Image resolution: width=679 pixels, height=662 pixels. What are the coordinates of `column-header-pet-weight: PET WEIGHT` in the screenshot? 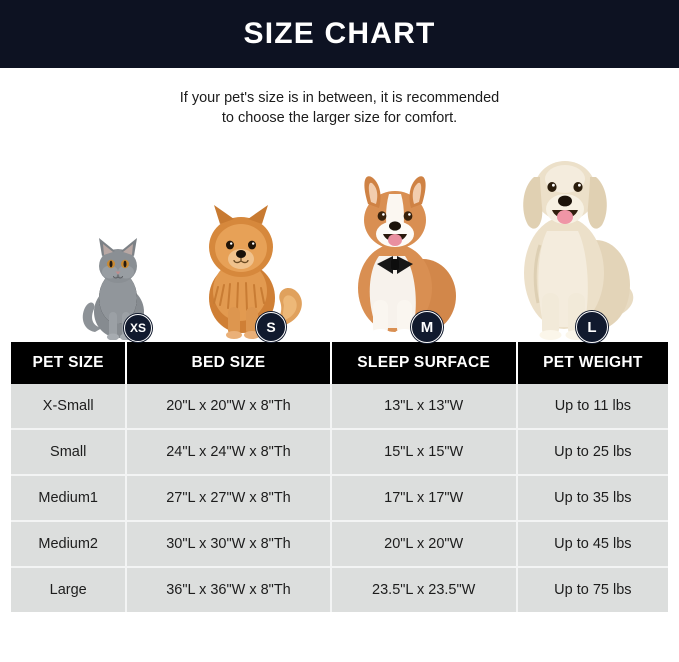 It's located at (592, 363).